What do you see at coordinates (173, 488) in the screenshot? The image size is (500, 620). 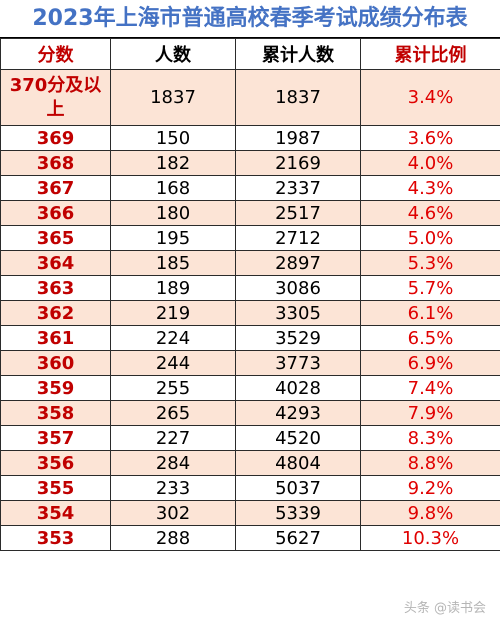 I see `count-cell: 233` at bounding box center [173, 488].